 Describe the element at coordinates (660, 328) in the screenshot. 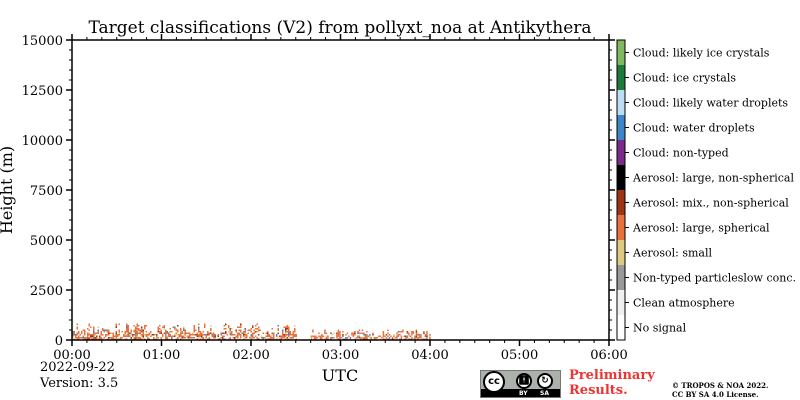

I see `colorbar-label: No signal` at that location.